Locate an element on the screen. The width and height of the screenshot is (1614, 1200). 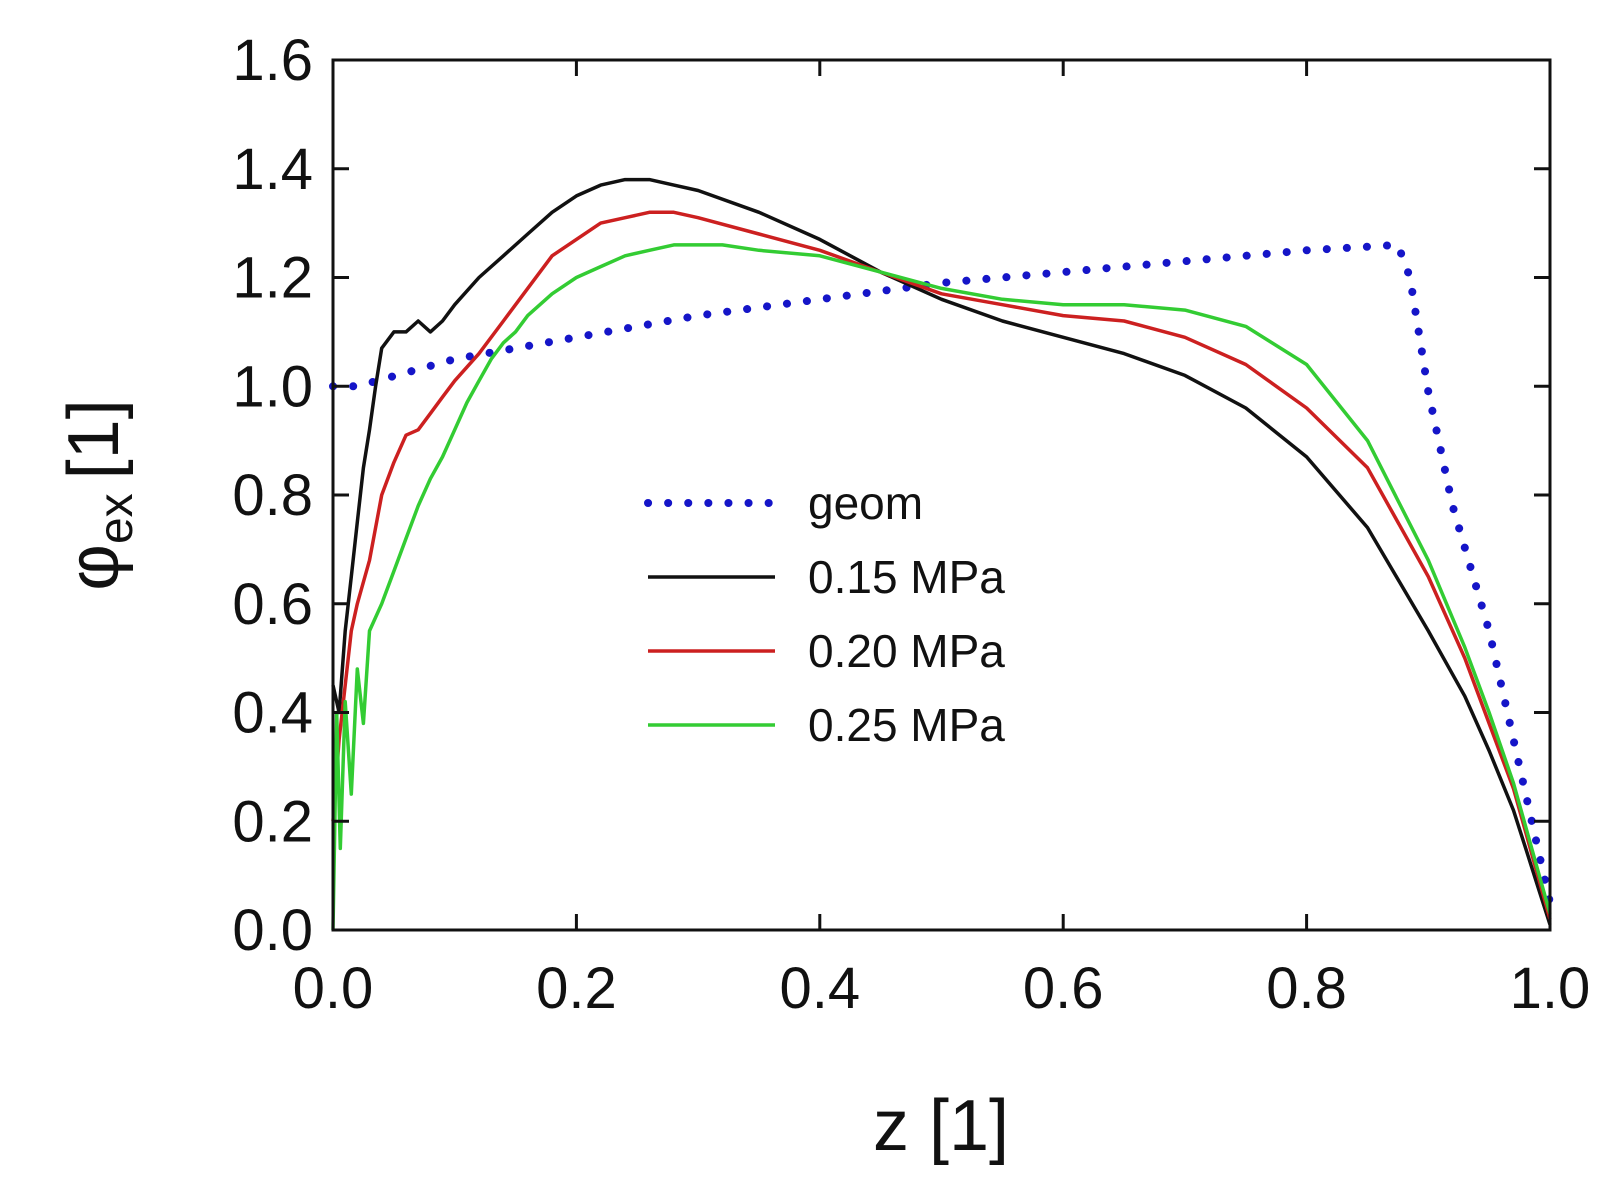
y-axis-title: φex [1] is located at coordinates (98, 494).